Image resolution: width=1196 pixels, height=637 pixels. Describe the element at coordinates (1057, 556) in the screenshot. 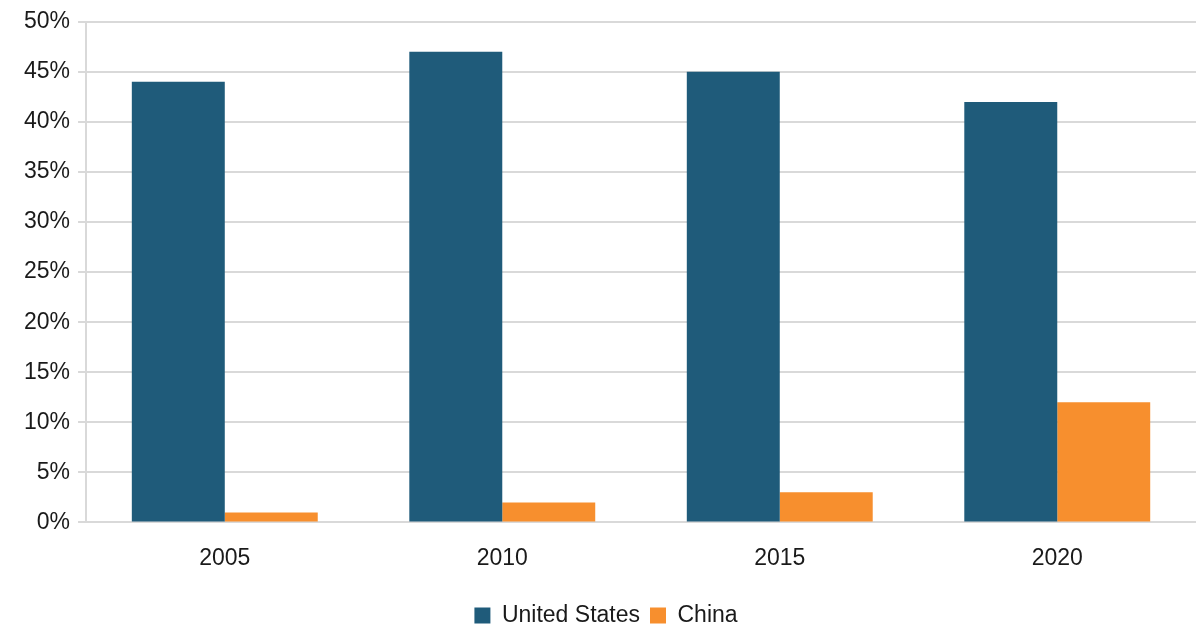

I see `x-tick-label: 2020` at that location.